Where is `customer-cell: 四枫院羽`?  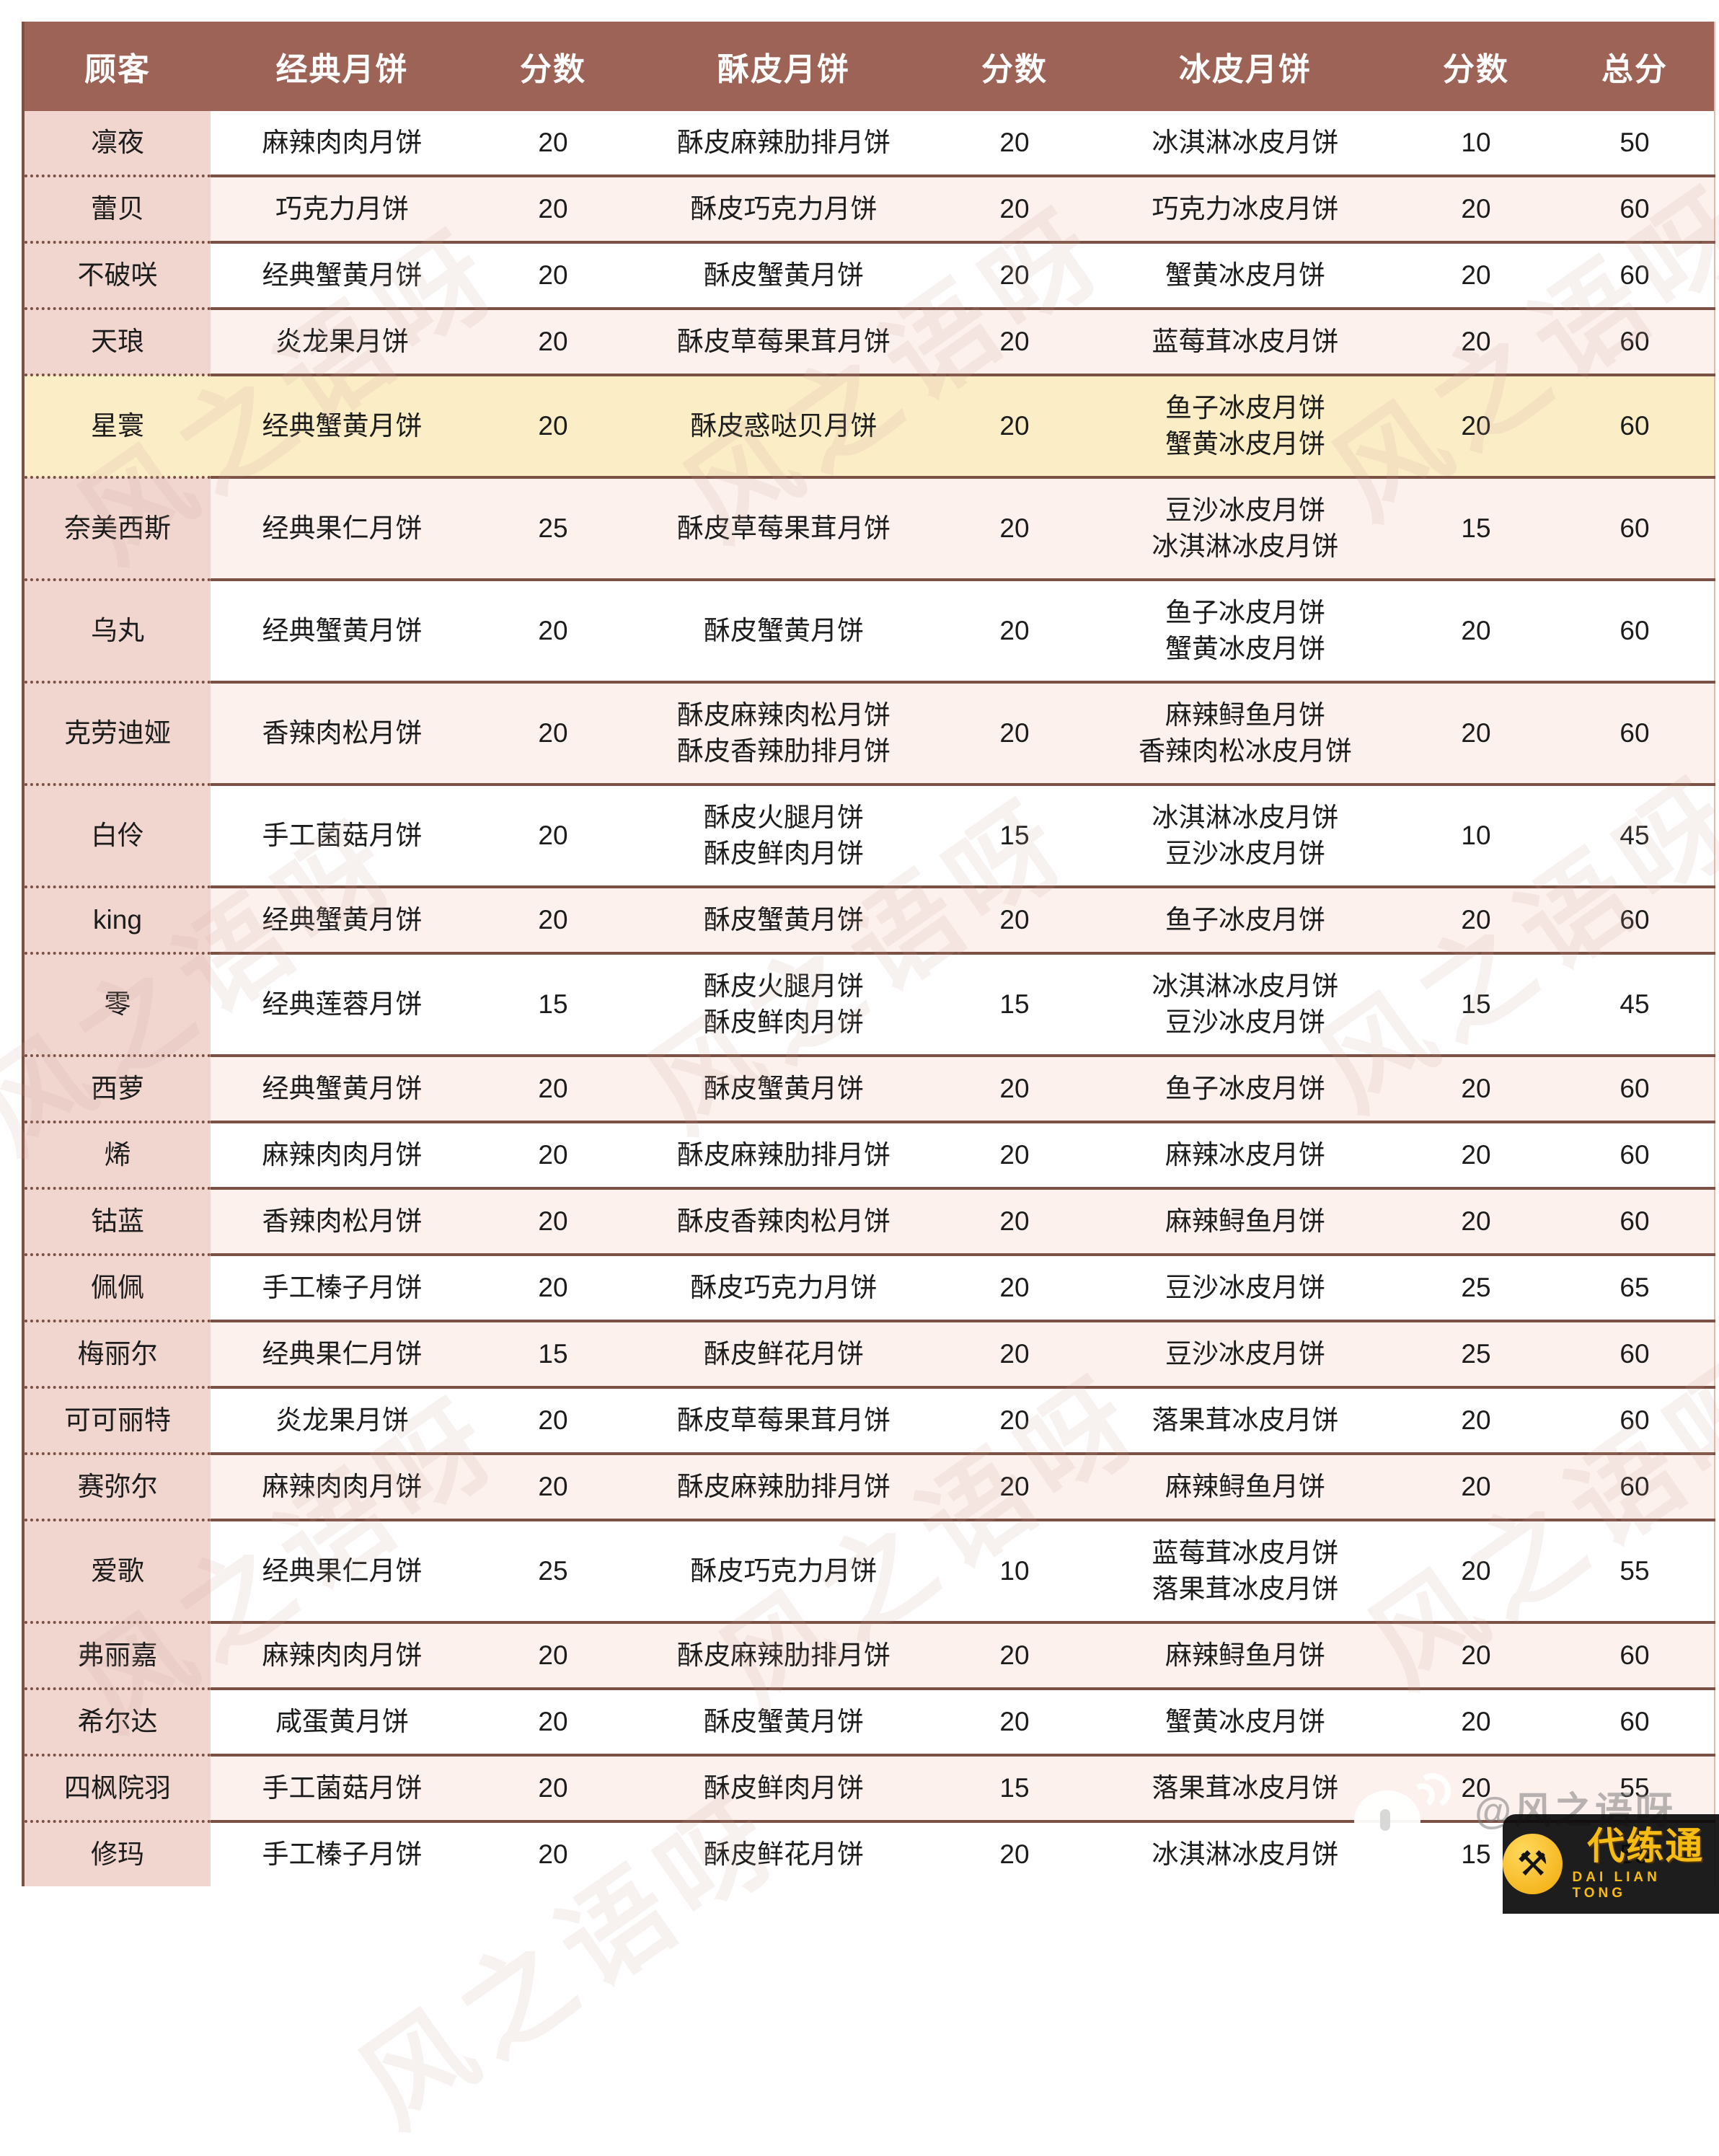
customer-cell: 四枫院羽 is located at coordinates (117, 1787).